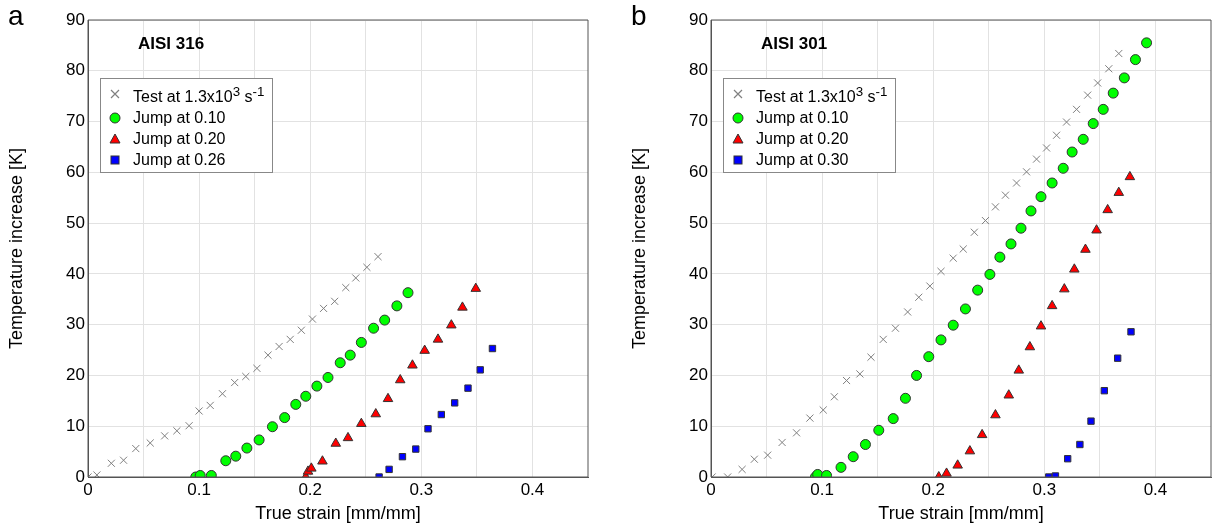  What do you see at coordinates (16, 16) in the screenshot?
I see `text: a` at bounding box center [16, 16].